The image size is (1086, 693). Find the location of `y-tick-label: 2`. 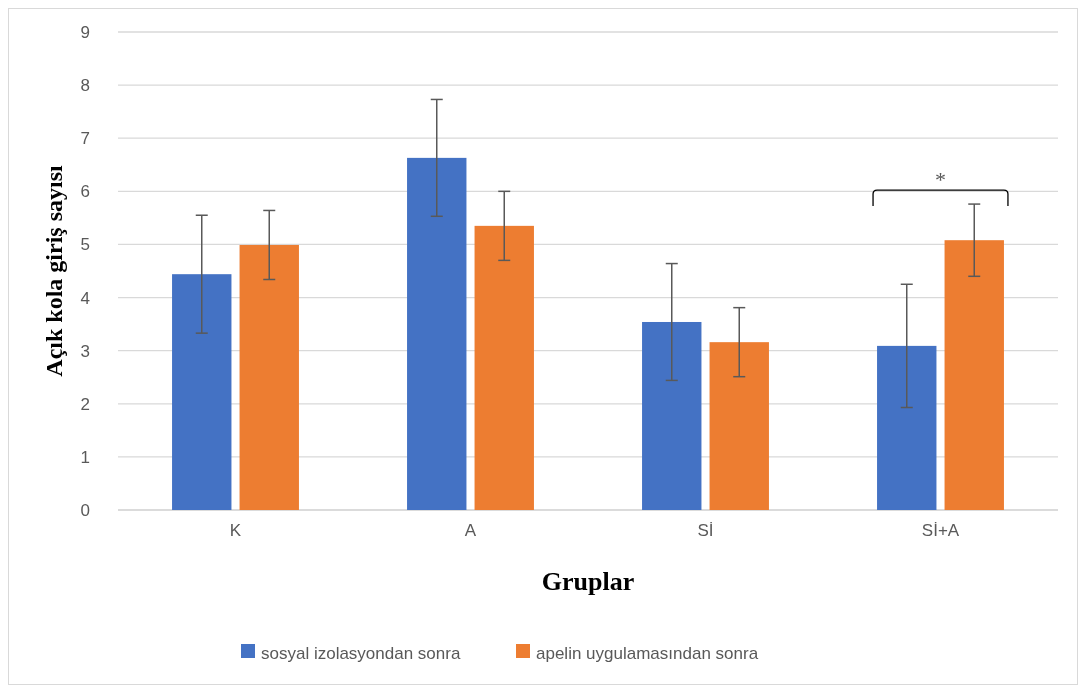

y-tick-label: 2 is located at coordinates (85, 404).